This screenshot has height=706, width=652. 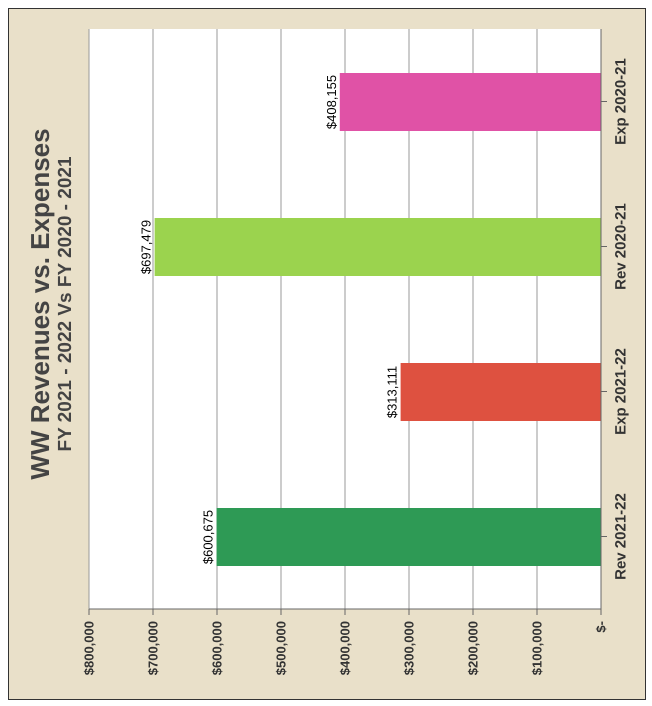 I want to click on x-tick-label: $300,000, so click(x=409, y=648).